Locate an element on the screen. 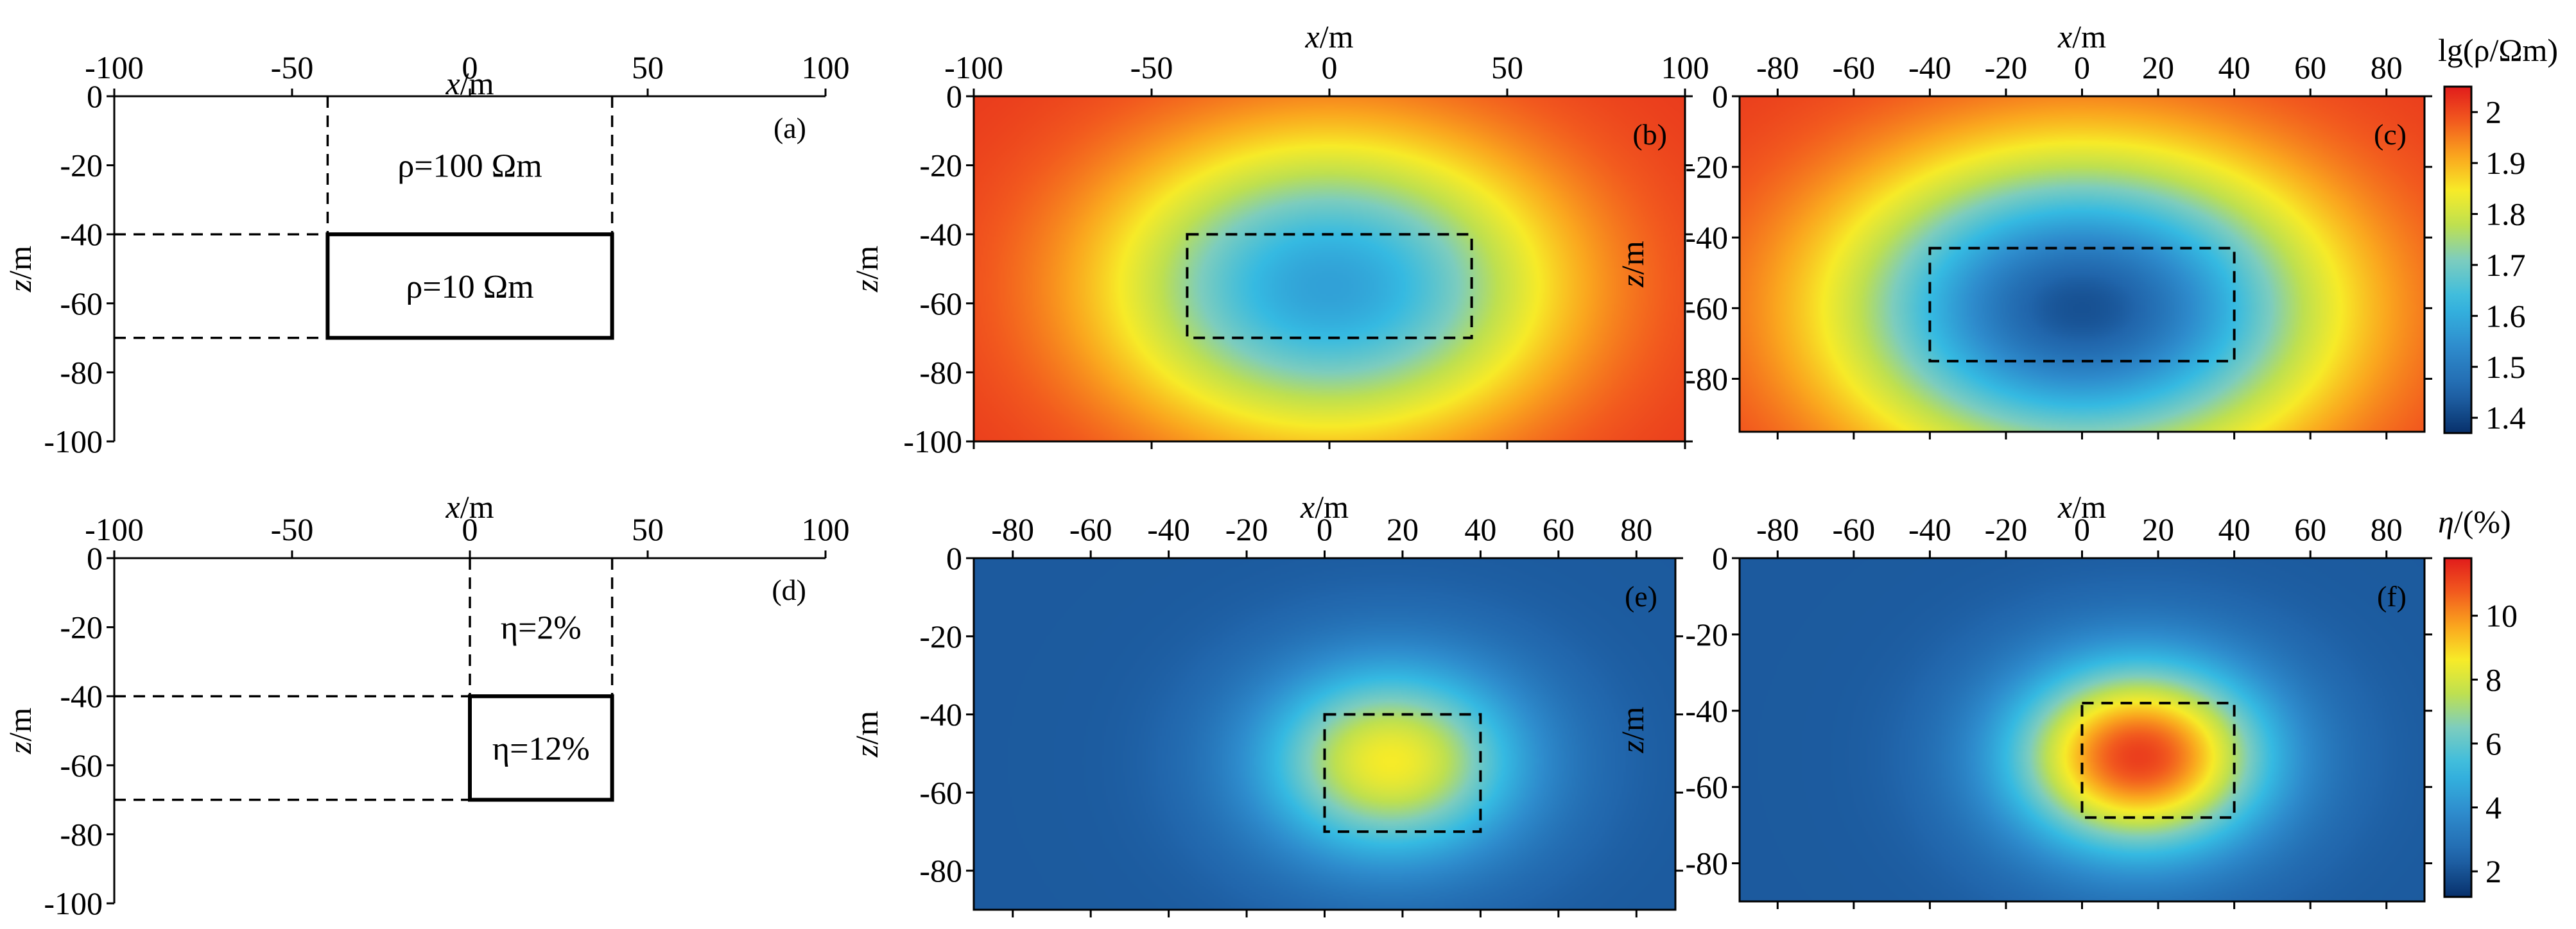 The width and height of the screenshot is (2576, 929). colorbar-label: lg(ρ/Ωm) is located at coordinates (2498, 50).